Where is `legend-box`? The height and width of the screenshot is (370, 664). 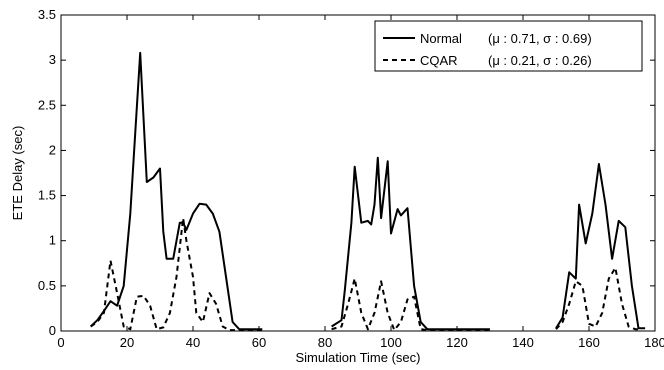 legend-box is located at coordinates (508, 46).